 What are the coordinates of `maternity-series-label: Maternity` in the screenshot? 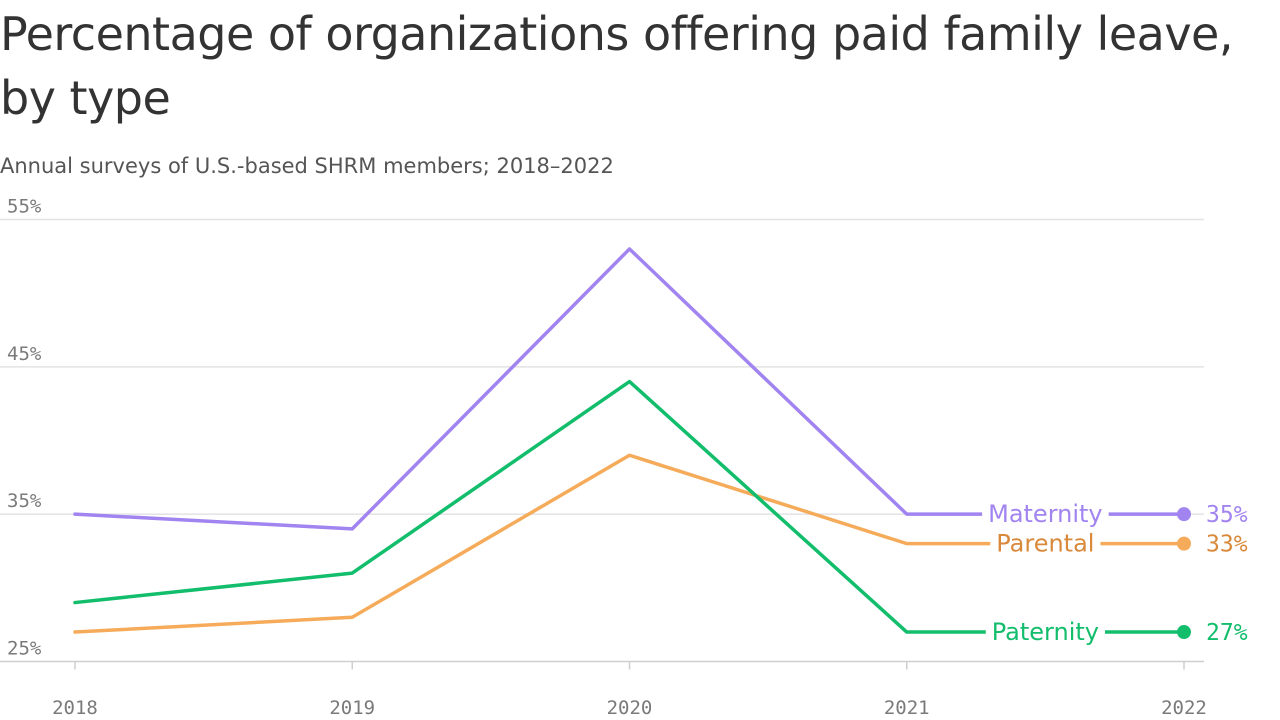 It's located at (1045, 514).